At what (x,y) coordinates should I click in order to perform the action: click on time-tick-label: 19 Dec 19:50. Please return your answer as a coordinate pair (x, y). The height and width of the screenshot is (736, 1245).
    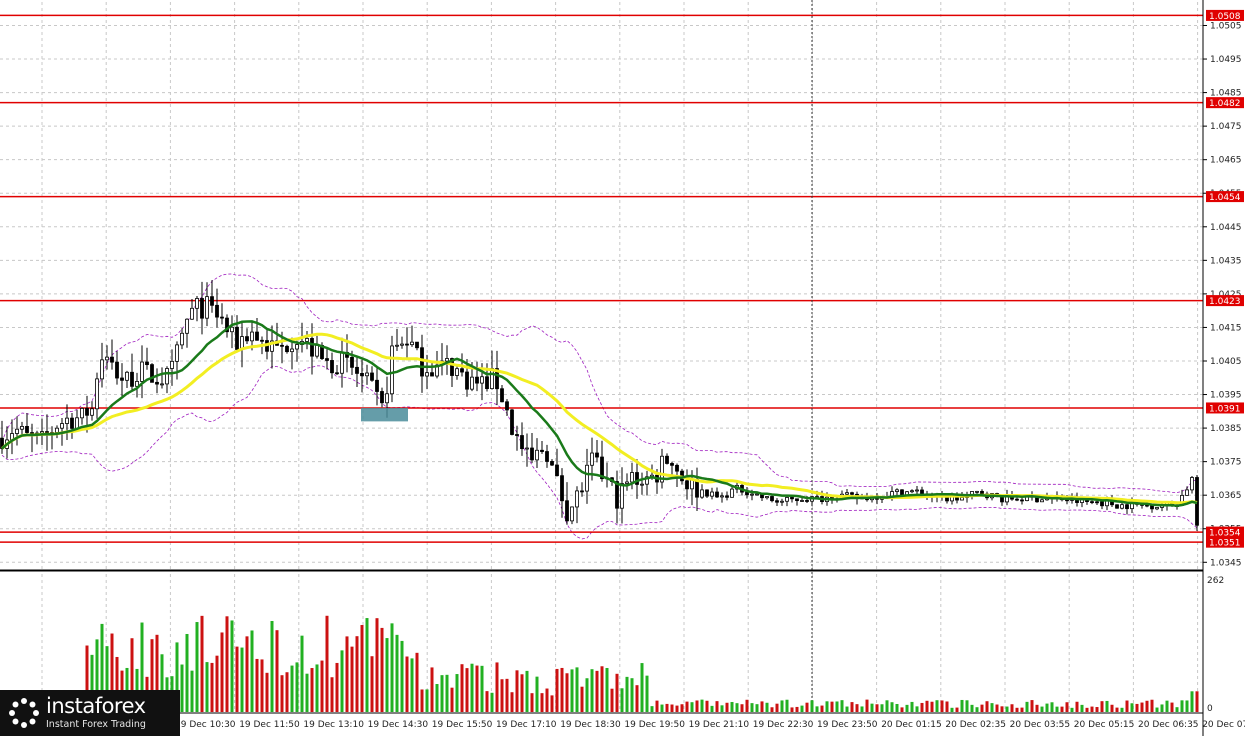
    Looking at the image, I should click on (654, 725).